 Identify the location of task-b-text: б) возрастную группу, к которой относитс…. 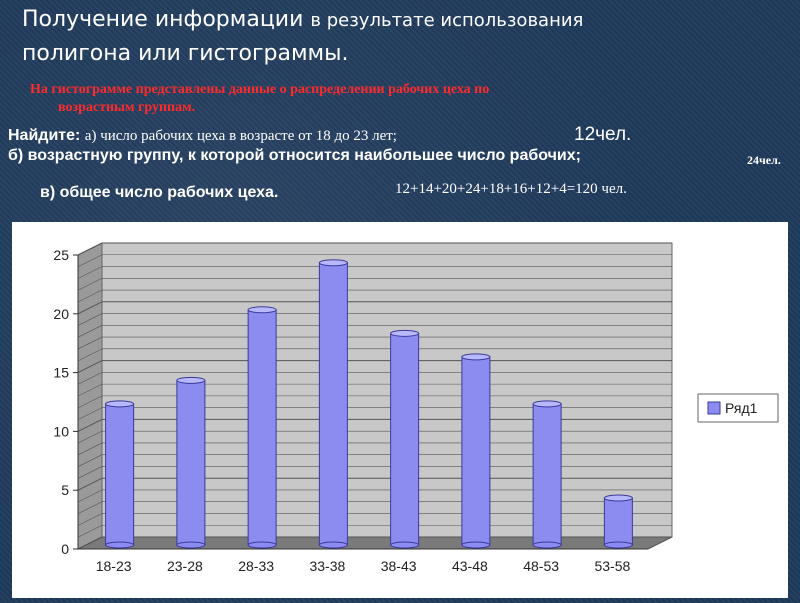
(294, 155).